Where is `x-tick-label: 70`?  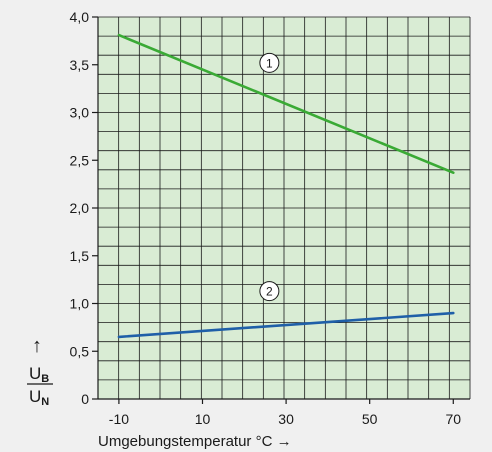 x-tick-label: 70 is located at coordinates (453, 419).